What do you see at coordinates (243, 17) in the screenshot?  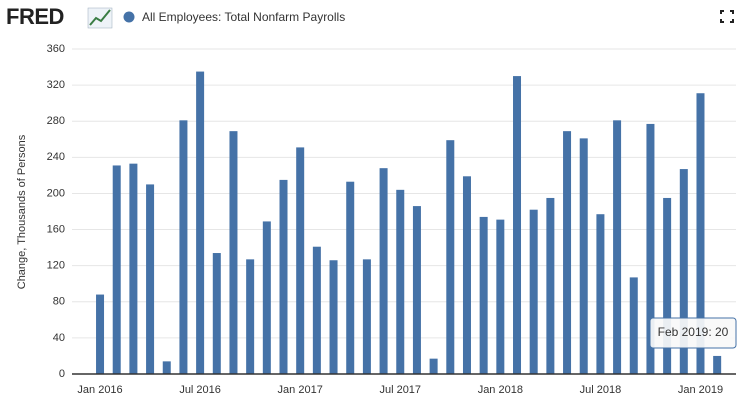 I see `legend-label: All Employees: Total Nonfarm Payrolls` at bounding box center [243, 17].